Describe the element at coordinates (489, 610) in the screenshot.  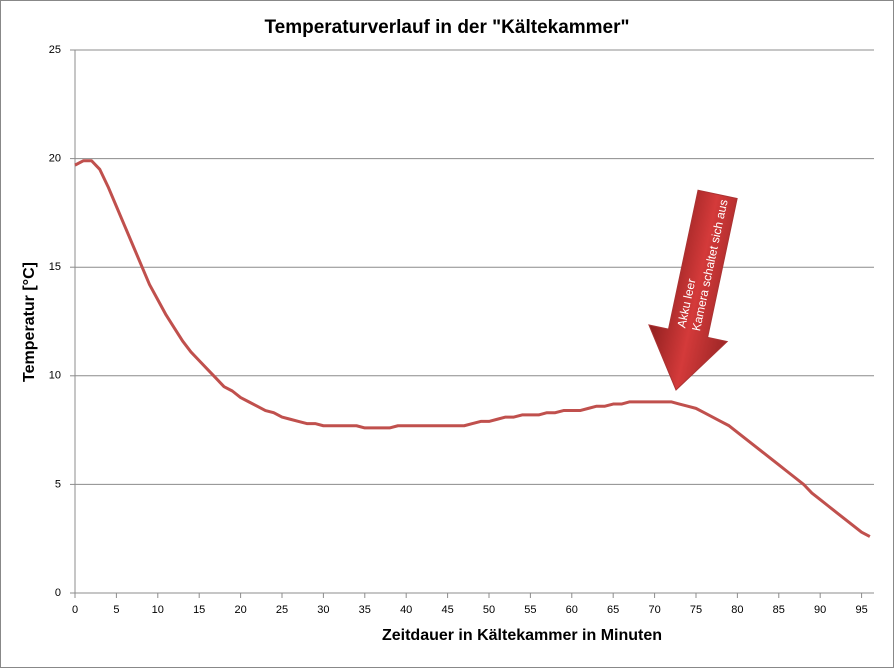
I see `x-tick-label: 50` at that location.